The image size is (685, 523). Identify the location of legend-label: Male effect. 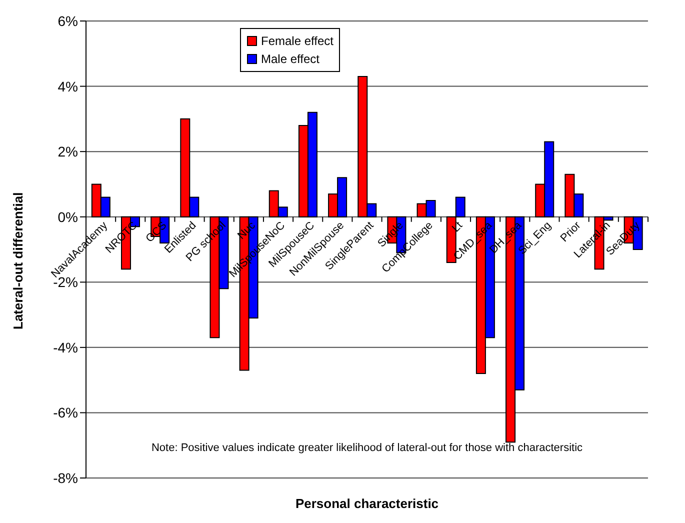
(290, 59).